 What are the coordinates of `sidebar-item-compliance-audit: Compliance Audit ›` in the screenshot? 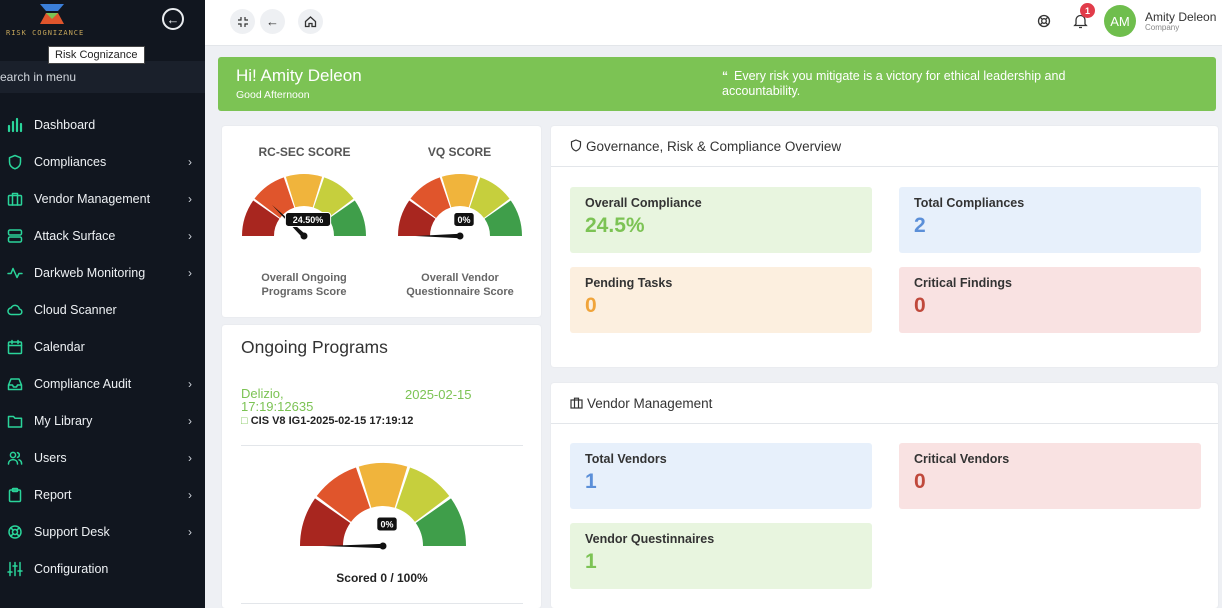 It's located at (102, 383).